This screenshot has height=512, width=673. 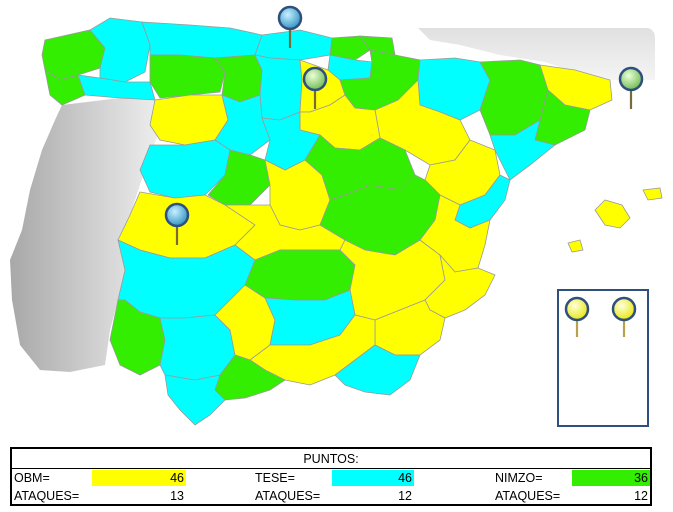 I want to click on team-2-attacks: 12, so click(x=405, y=496).